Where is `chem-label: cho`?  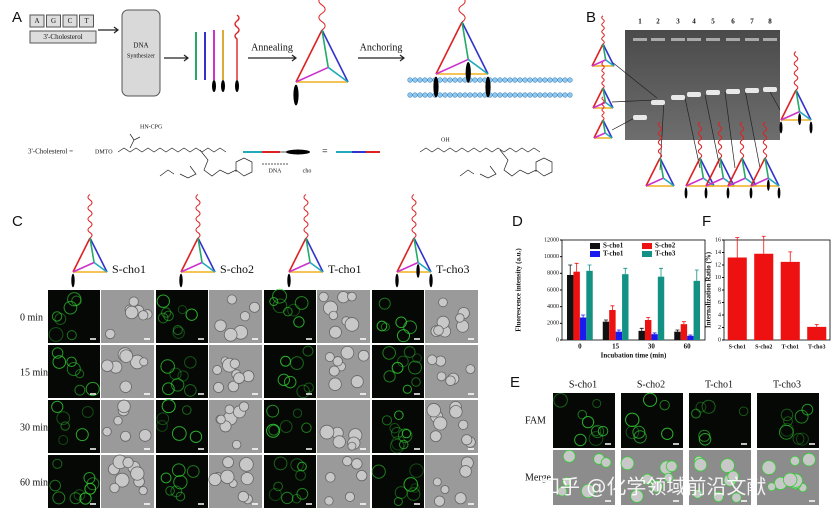
chem-label: cho is located at coordinates (307, 171).